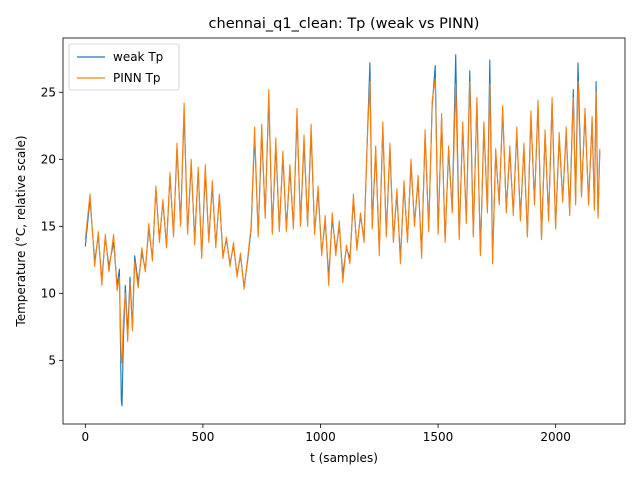  What do you see at coordinates (21, 231) in the screenshot?
I see `y-axis-label: Temperature (°C, relative scale)` at bounding box center [21, 231].